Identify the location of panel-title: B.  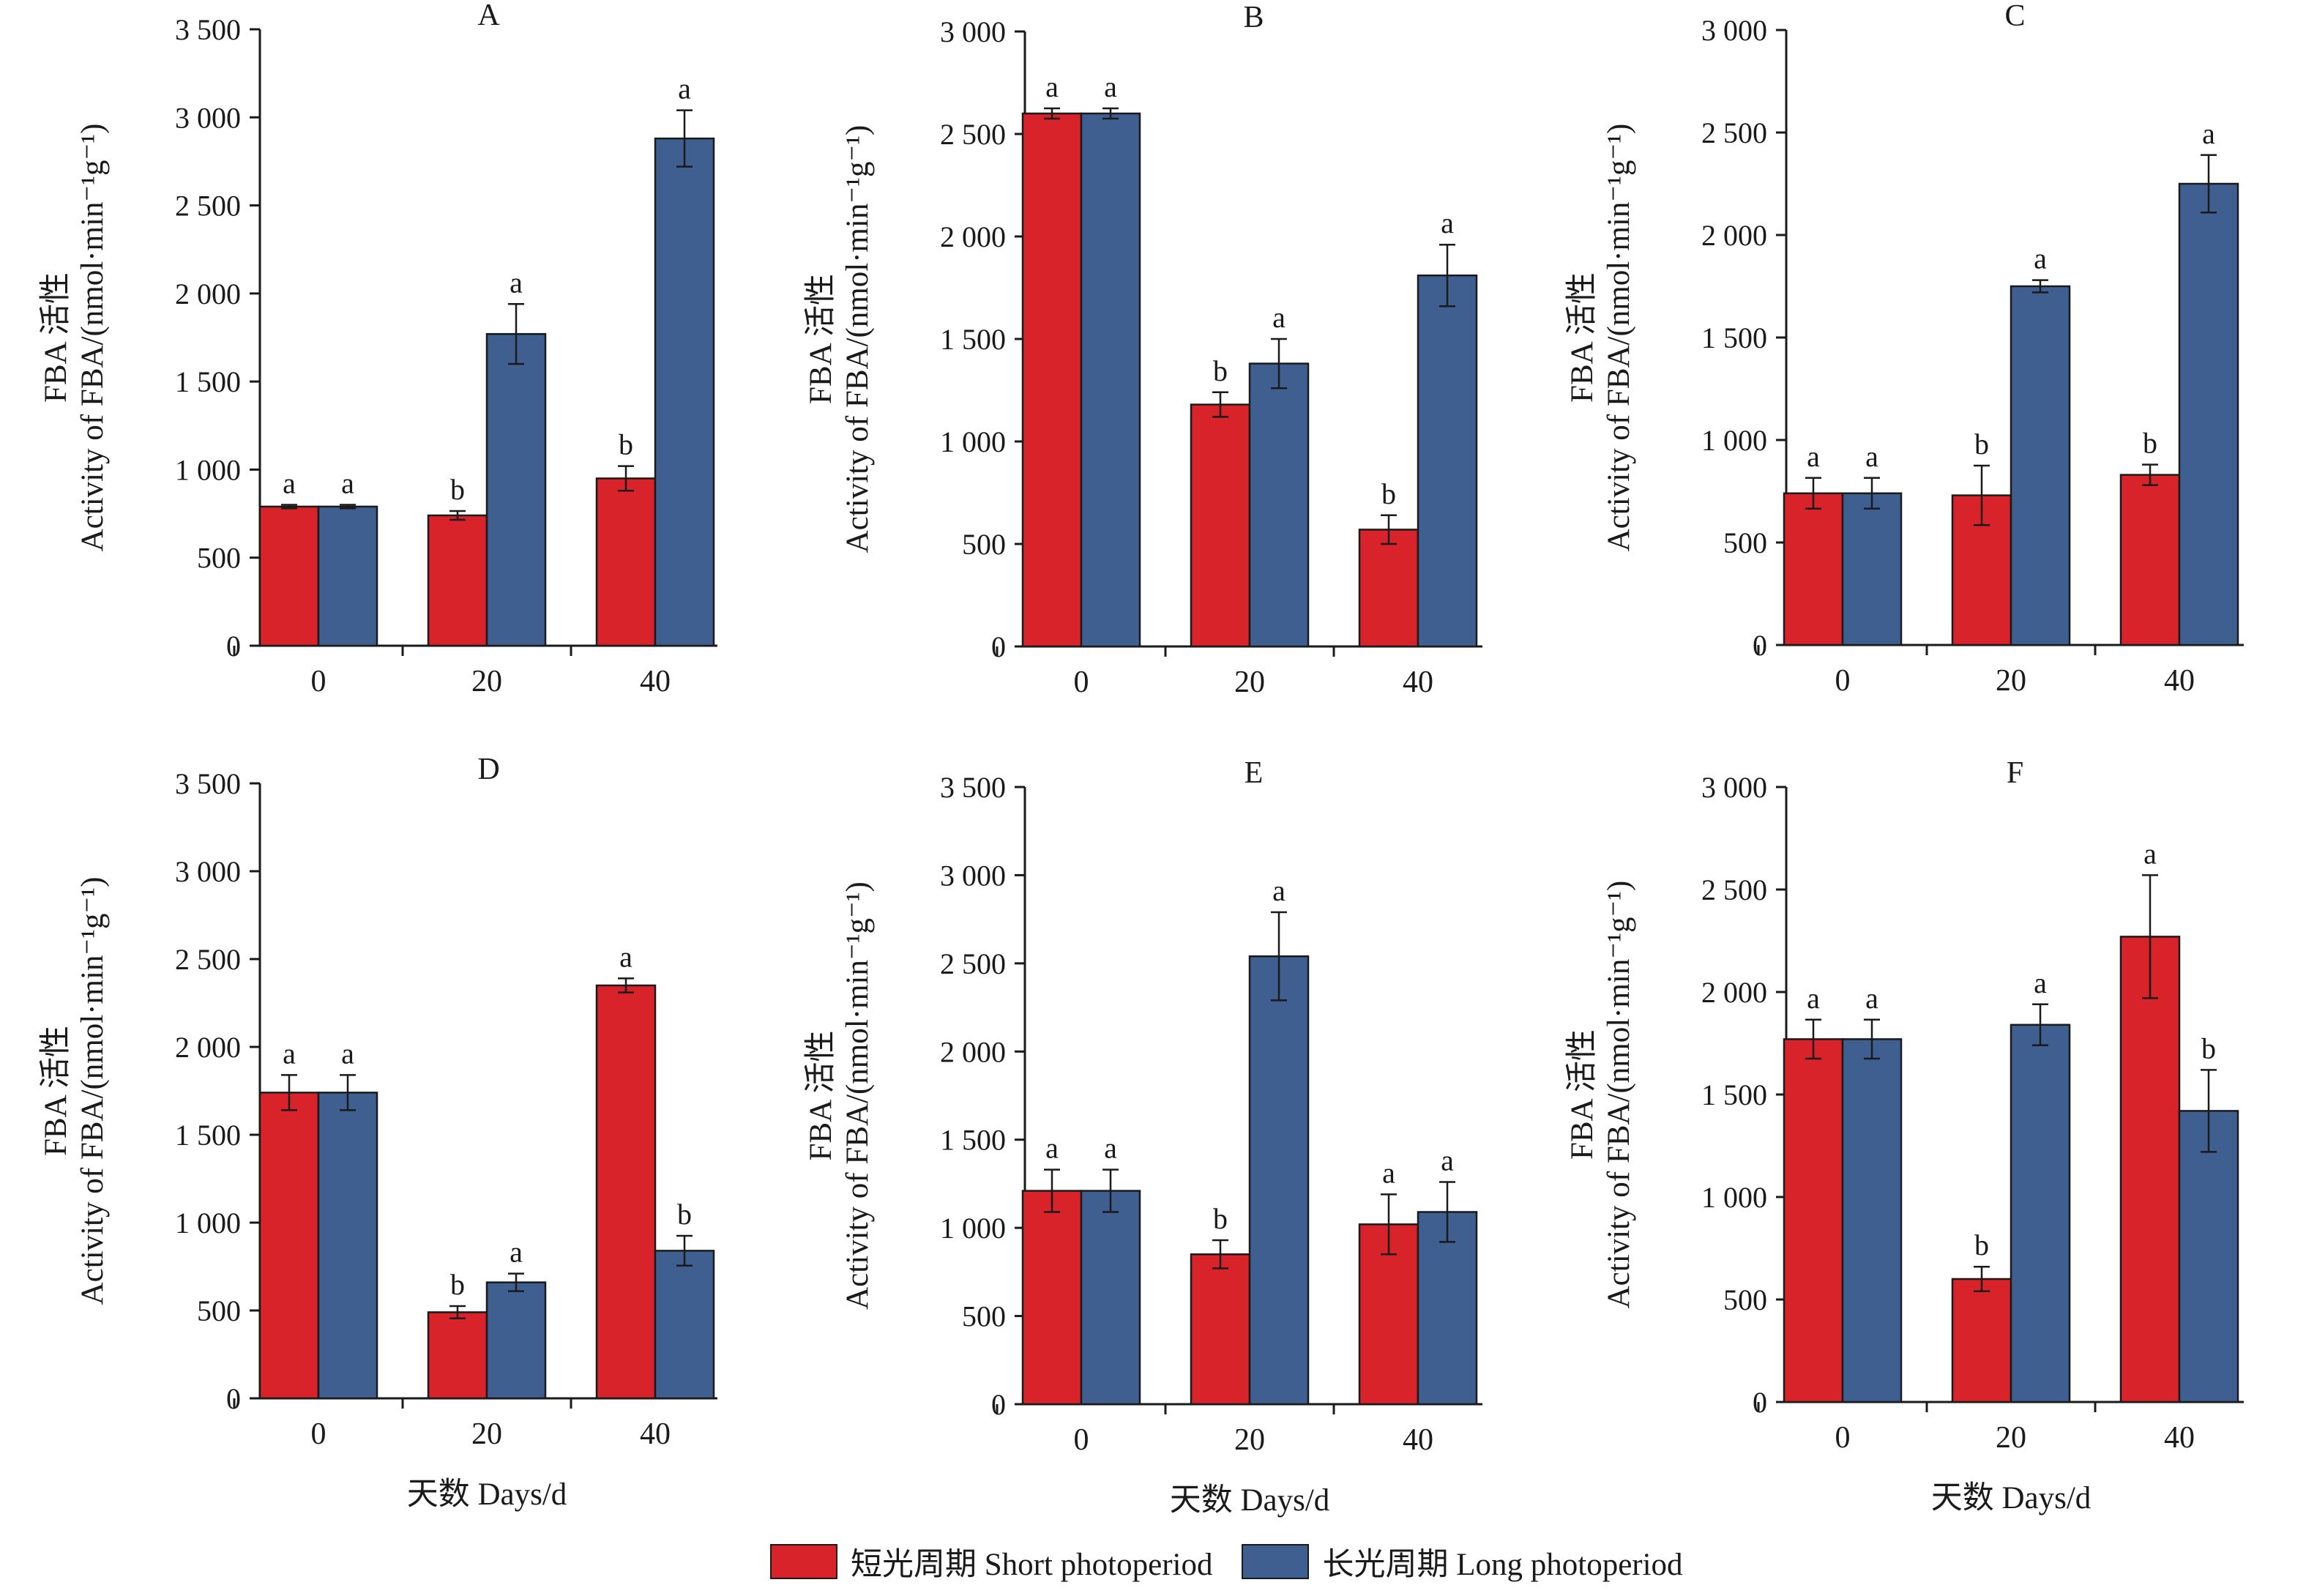
(1253, 17).